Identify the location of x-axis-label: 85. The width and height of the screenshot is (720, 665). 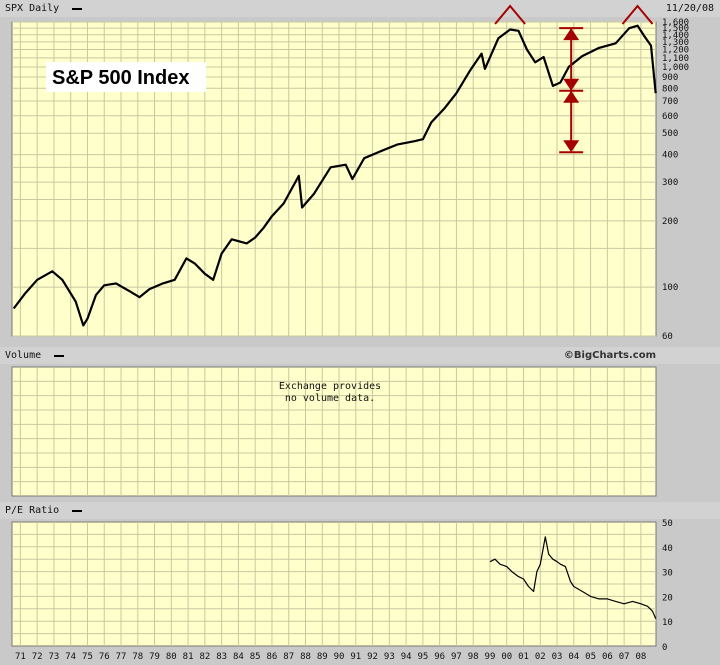
(255, 657).